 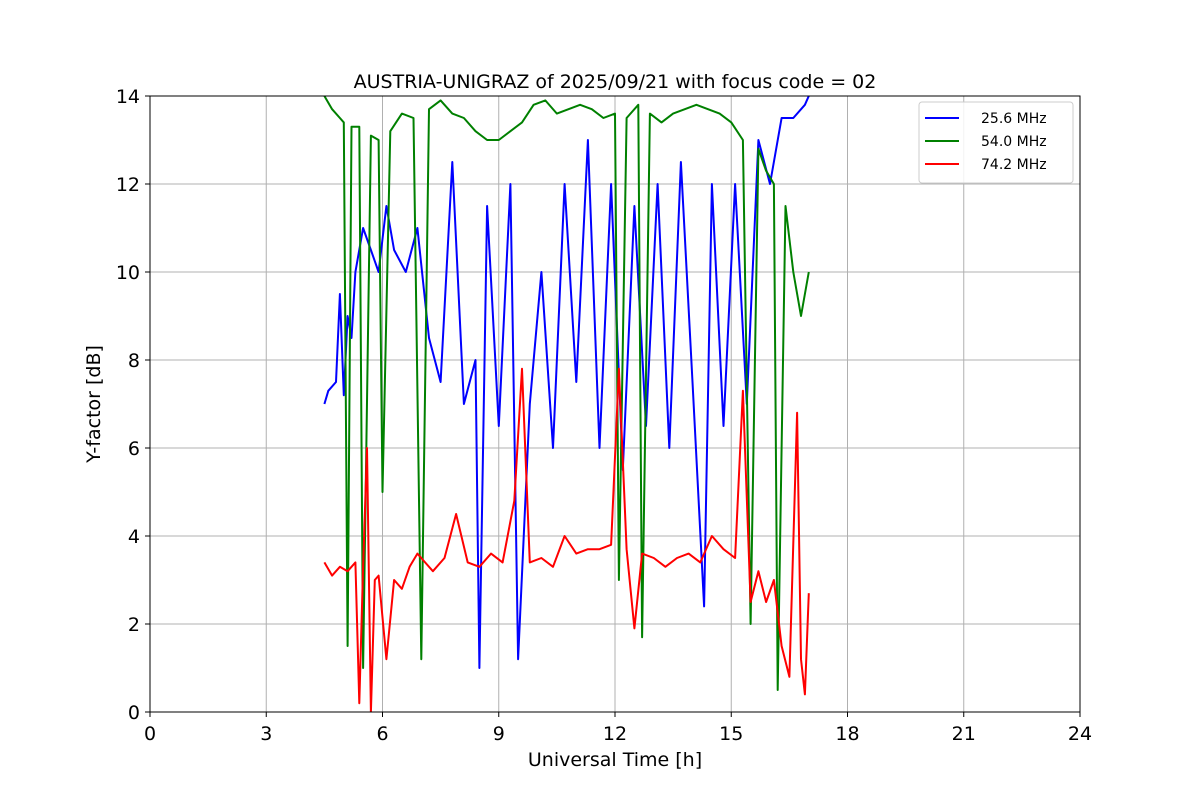 I want to click on y-axis-title: Y-factor [dB], so click(x=94, y=404).